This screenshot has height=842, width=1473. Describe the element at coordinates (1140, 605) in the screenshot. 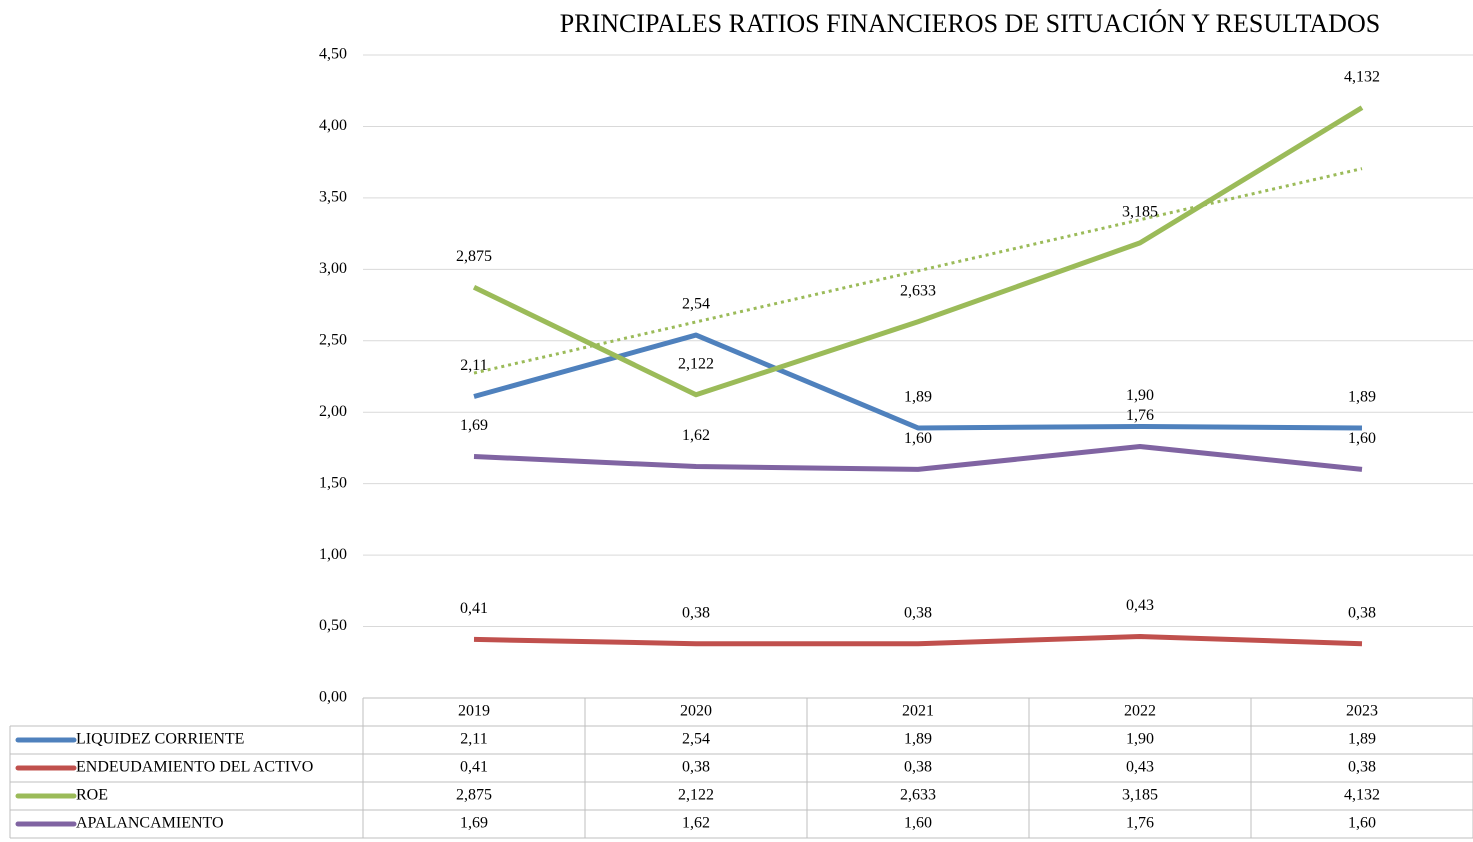

I see `data-label: 0,43` at that location.